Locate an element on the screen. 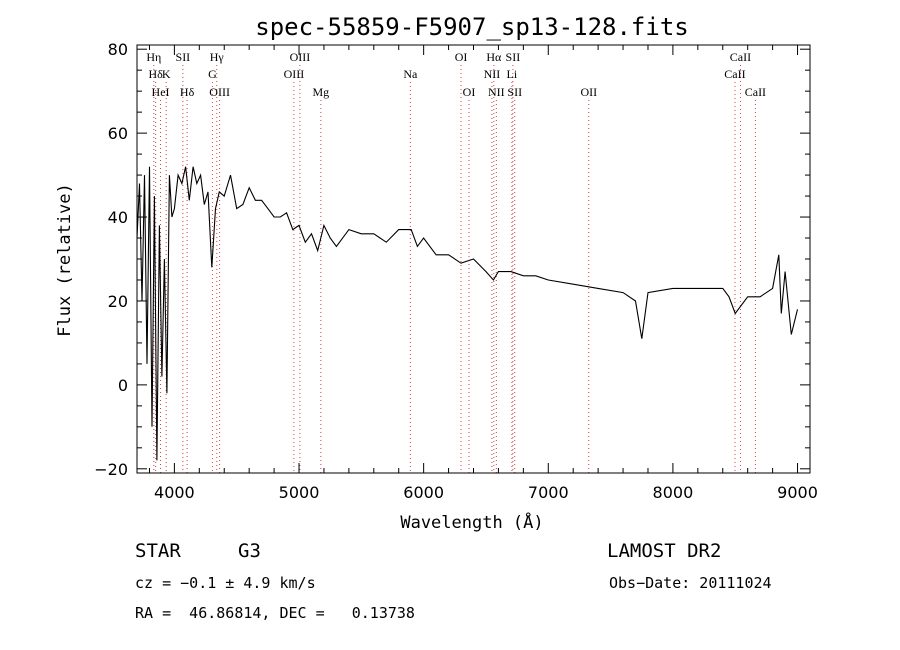 The height and width of the screenshot is (650, 900). x-tick-label: 9000 is located at coordinates (797, 492).